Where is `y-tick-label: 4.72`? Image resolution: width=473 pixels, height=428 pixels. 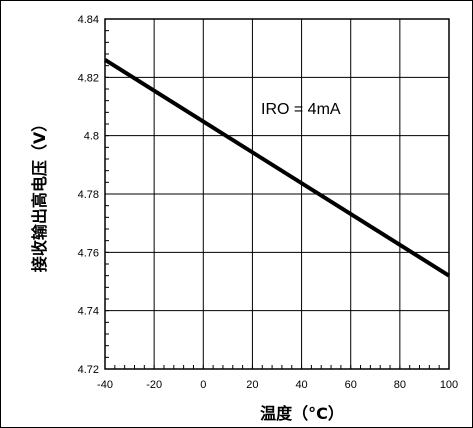
y-tick-label: 4.72 is located at coordinates (88, 370).